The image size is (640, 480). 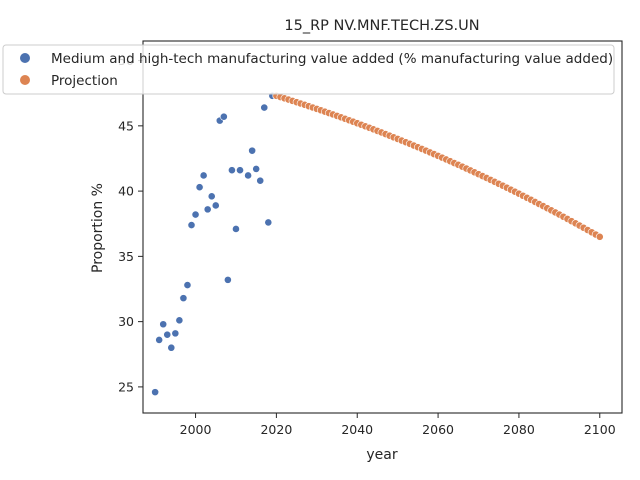 I want to click on x-tick-label: 2060, so click(x=438, y=429).